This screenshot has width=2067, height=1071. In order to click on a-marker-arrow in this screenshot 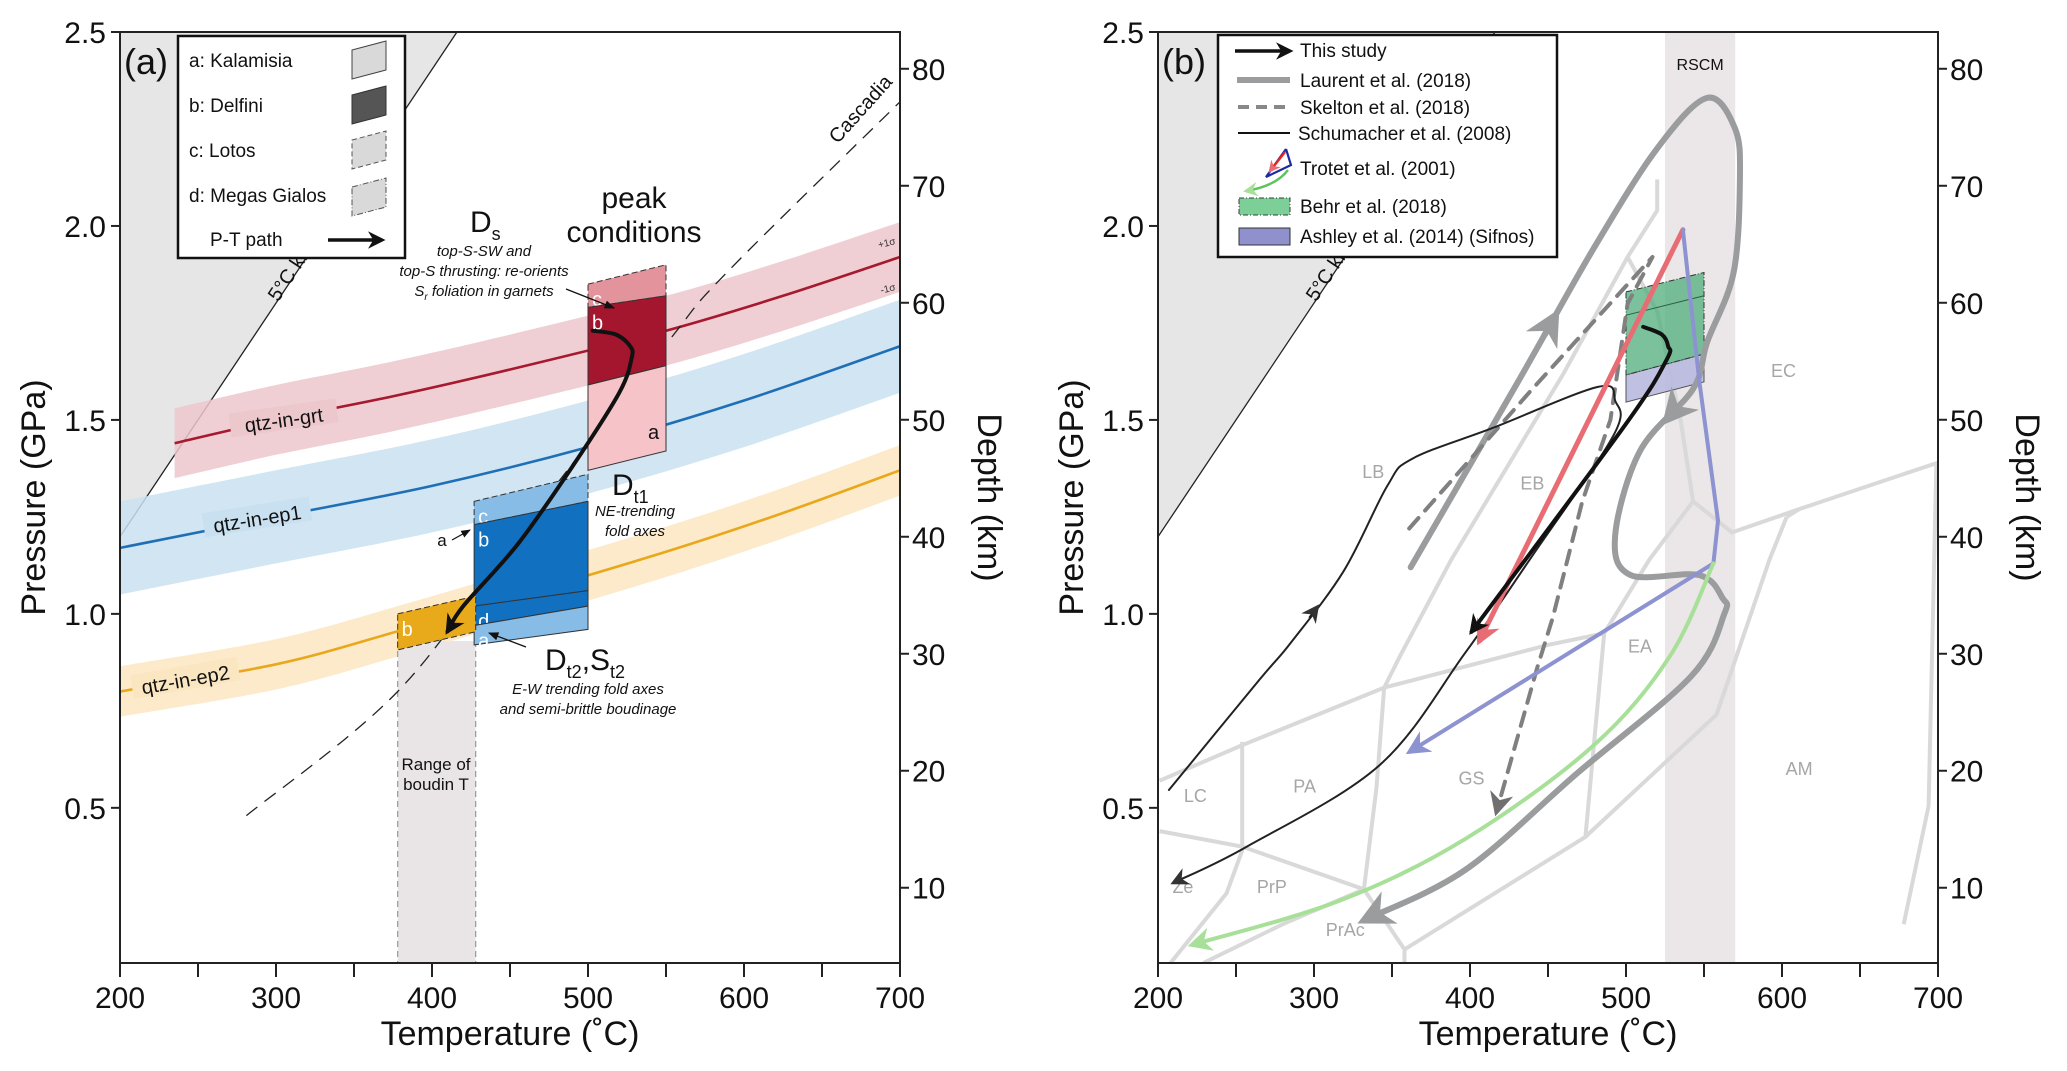, I will do `click(461, 535)`.